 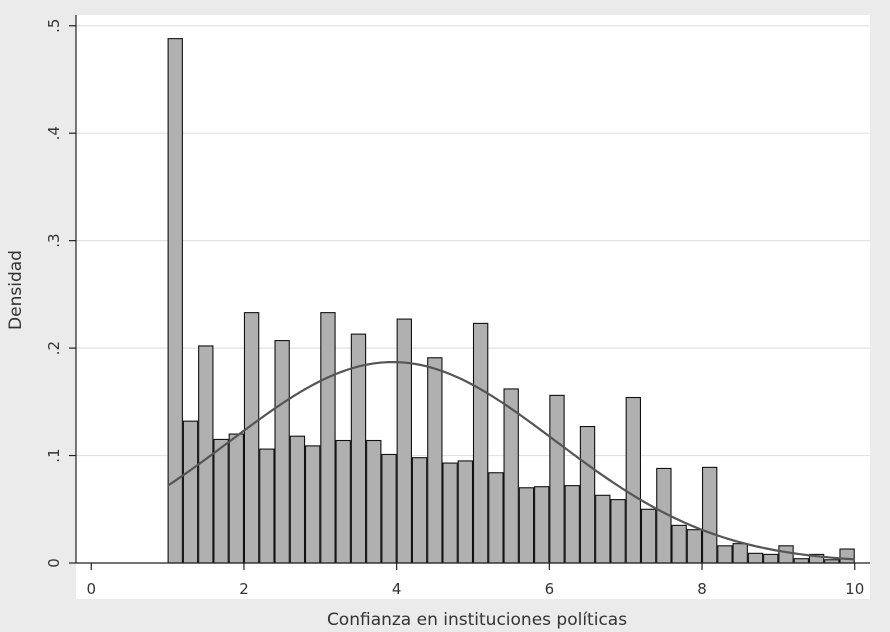 What do you see at coordinates (477, 620) in the screenshot?
I see `x-axis-title: Confianza en instituciones políticas` at bounding box center [477, 620].